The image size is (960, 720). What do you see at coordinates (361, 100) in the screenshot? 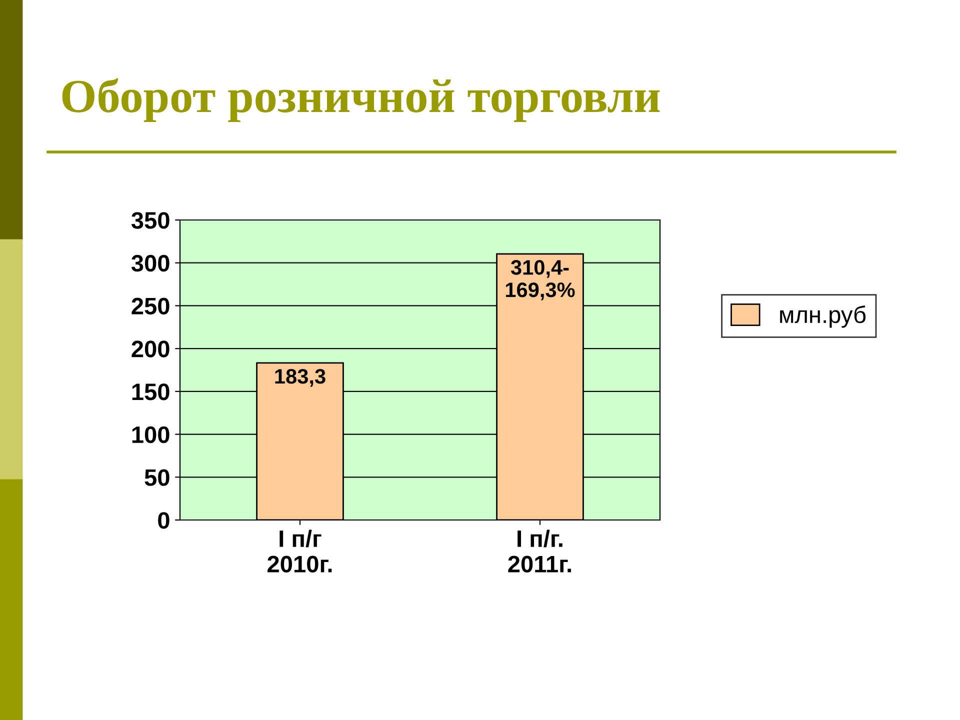
I see `chart-title: Оборот розничной торговли` at bounding box center [361, 100].